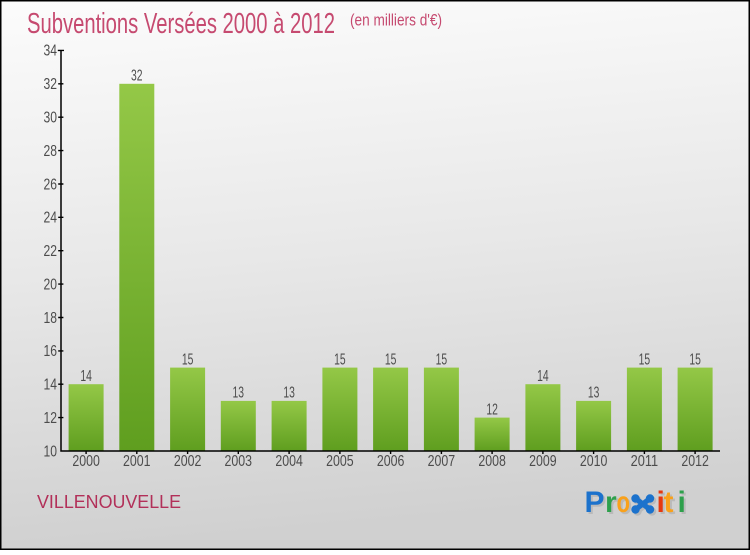  I want to click on svg-text: 2010, so click(594, 461).